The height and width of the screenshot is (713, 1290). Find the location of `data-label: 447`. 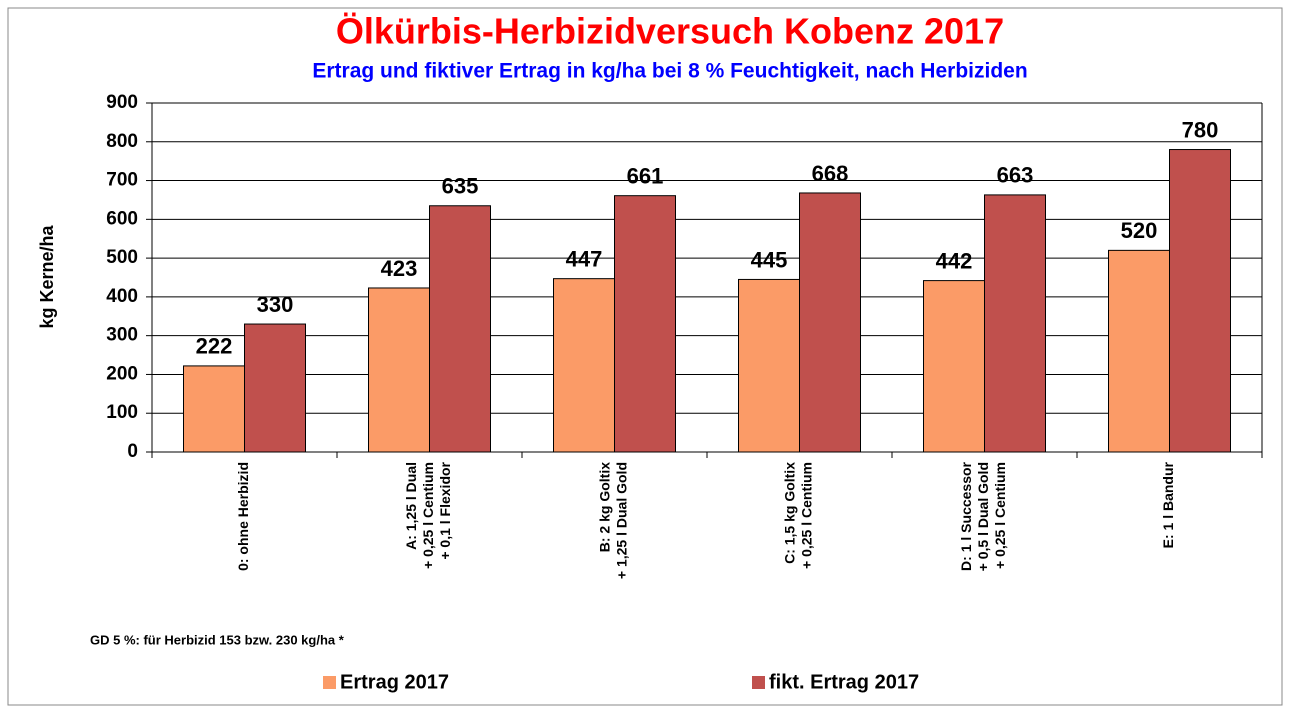

data-label: 447 is located at coordinates (584, 258).